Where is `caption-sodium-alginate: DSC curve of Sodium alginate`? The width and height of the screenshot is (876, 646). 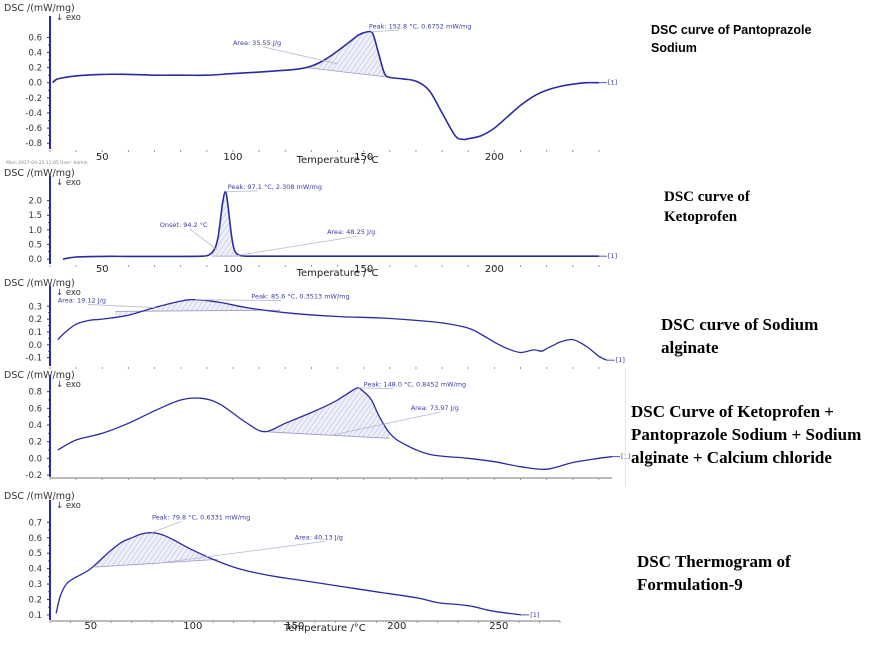
caption-sodium-alginate: DSC curve of Sodium alginate is located at coordinates (740, 336).